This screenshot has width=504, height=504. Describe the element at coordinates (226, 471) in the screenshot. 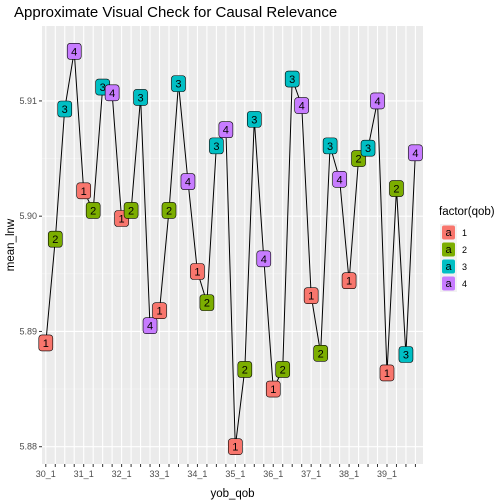

I see `x-axis: 30_1 31_1 32_1 33_1 34_1 35_1 36_1 37_1 38_1 39_1` at that location.